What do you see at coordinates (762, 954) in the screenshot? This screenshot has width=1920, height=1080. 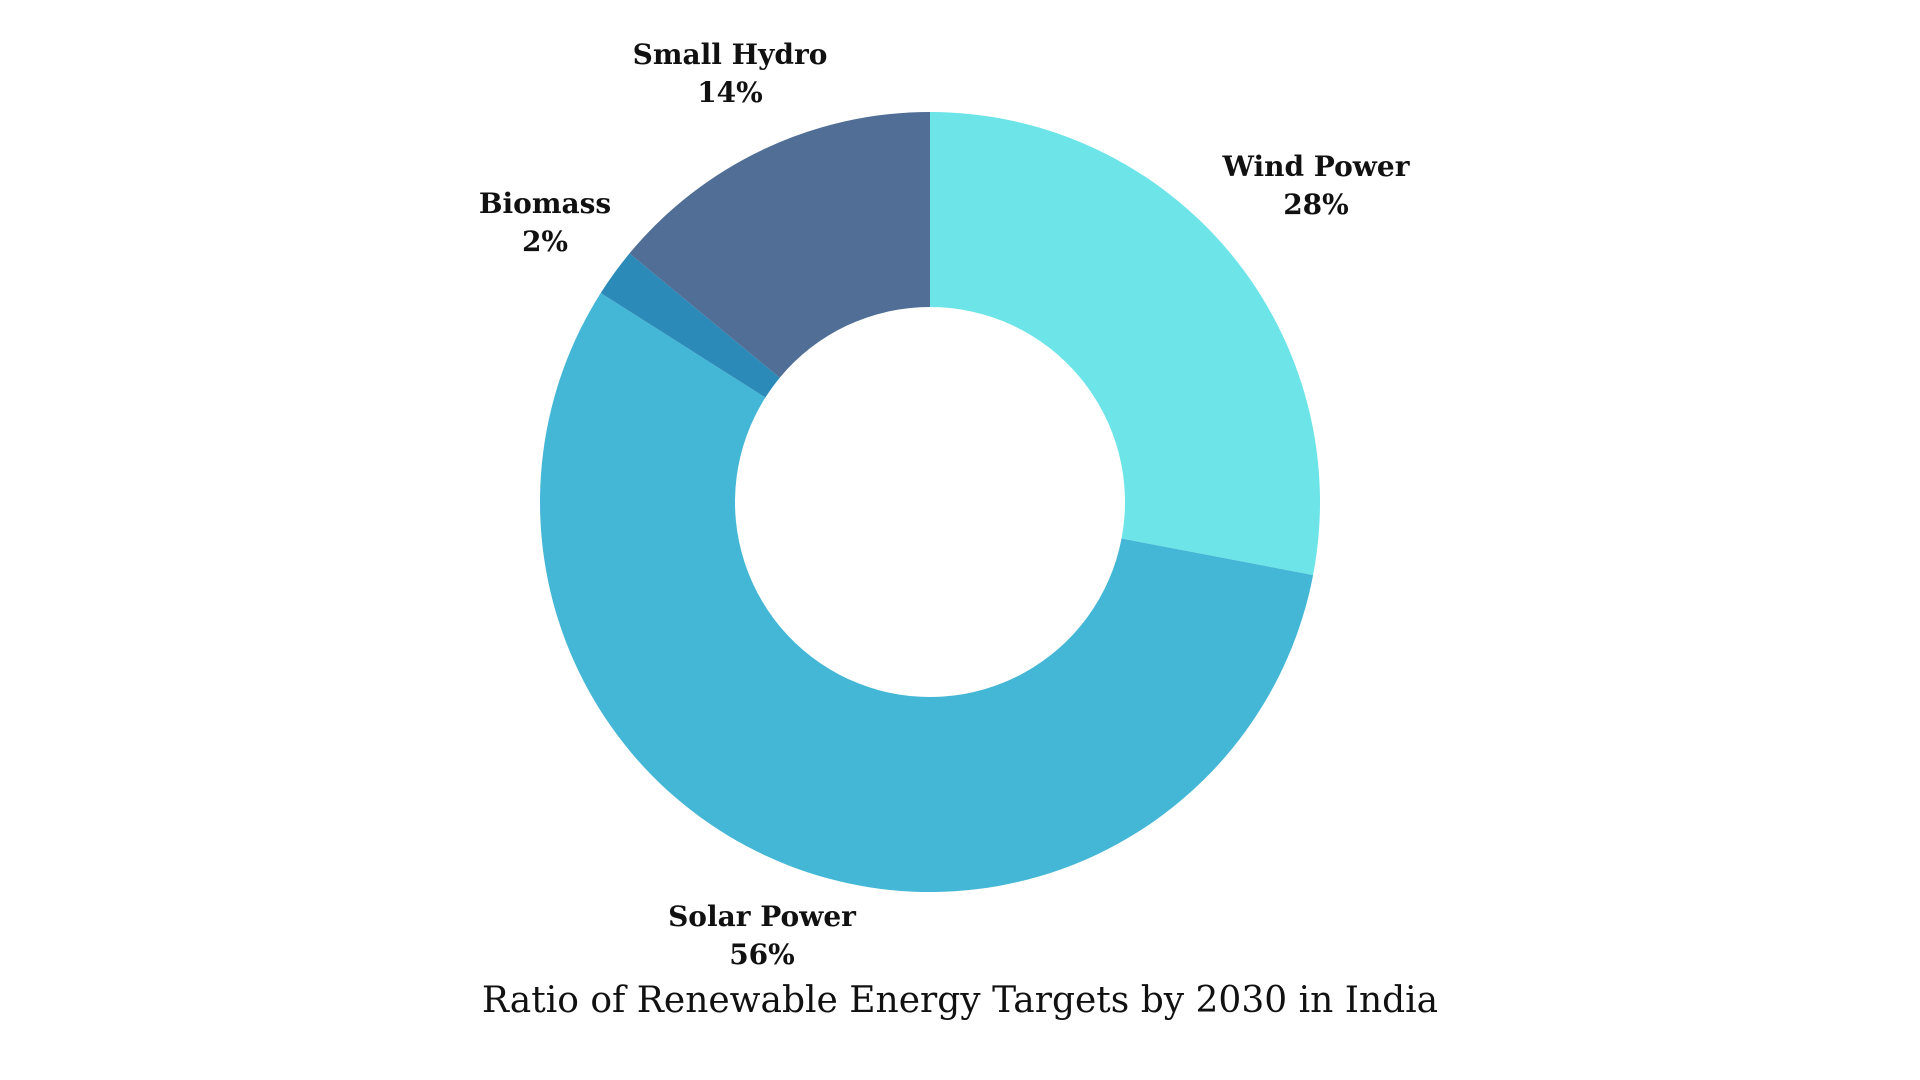 I see `slice-value-solar-power: 56%` at bounding box center [762, 954].